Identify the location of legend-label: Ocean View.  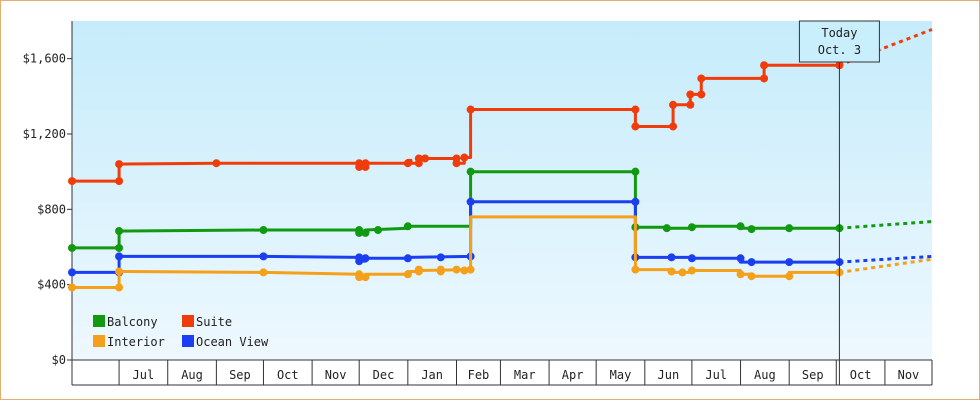
(232, 342).